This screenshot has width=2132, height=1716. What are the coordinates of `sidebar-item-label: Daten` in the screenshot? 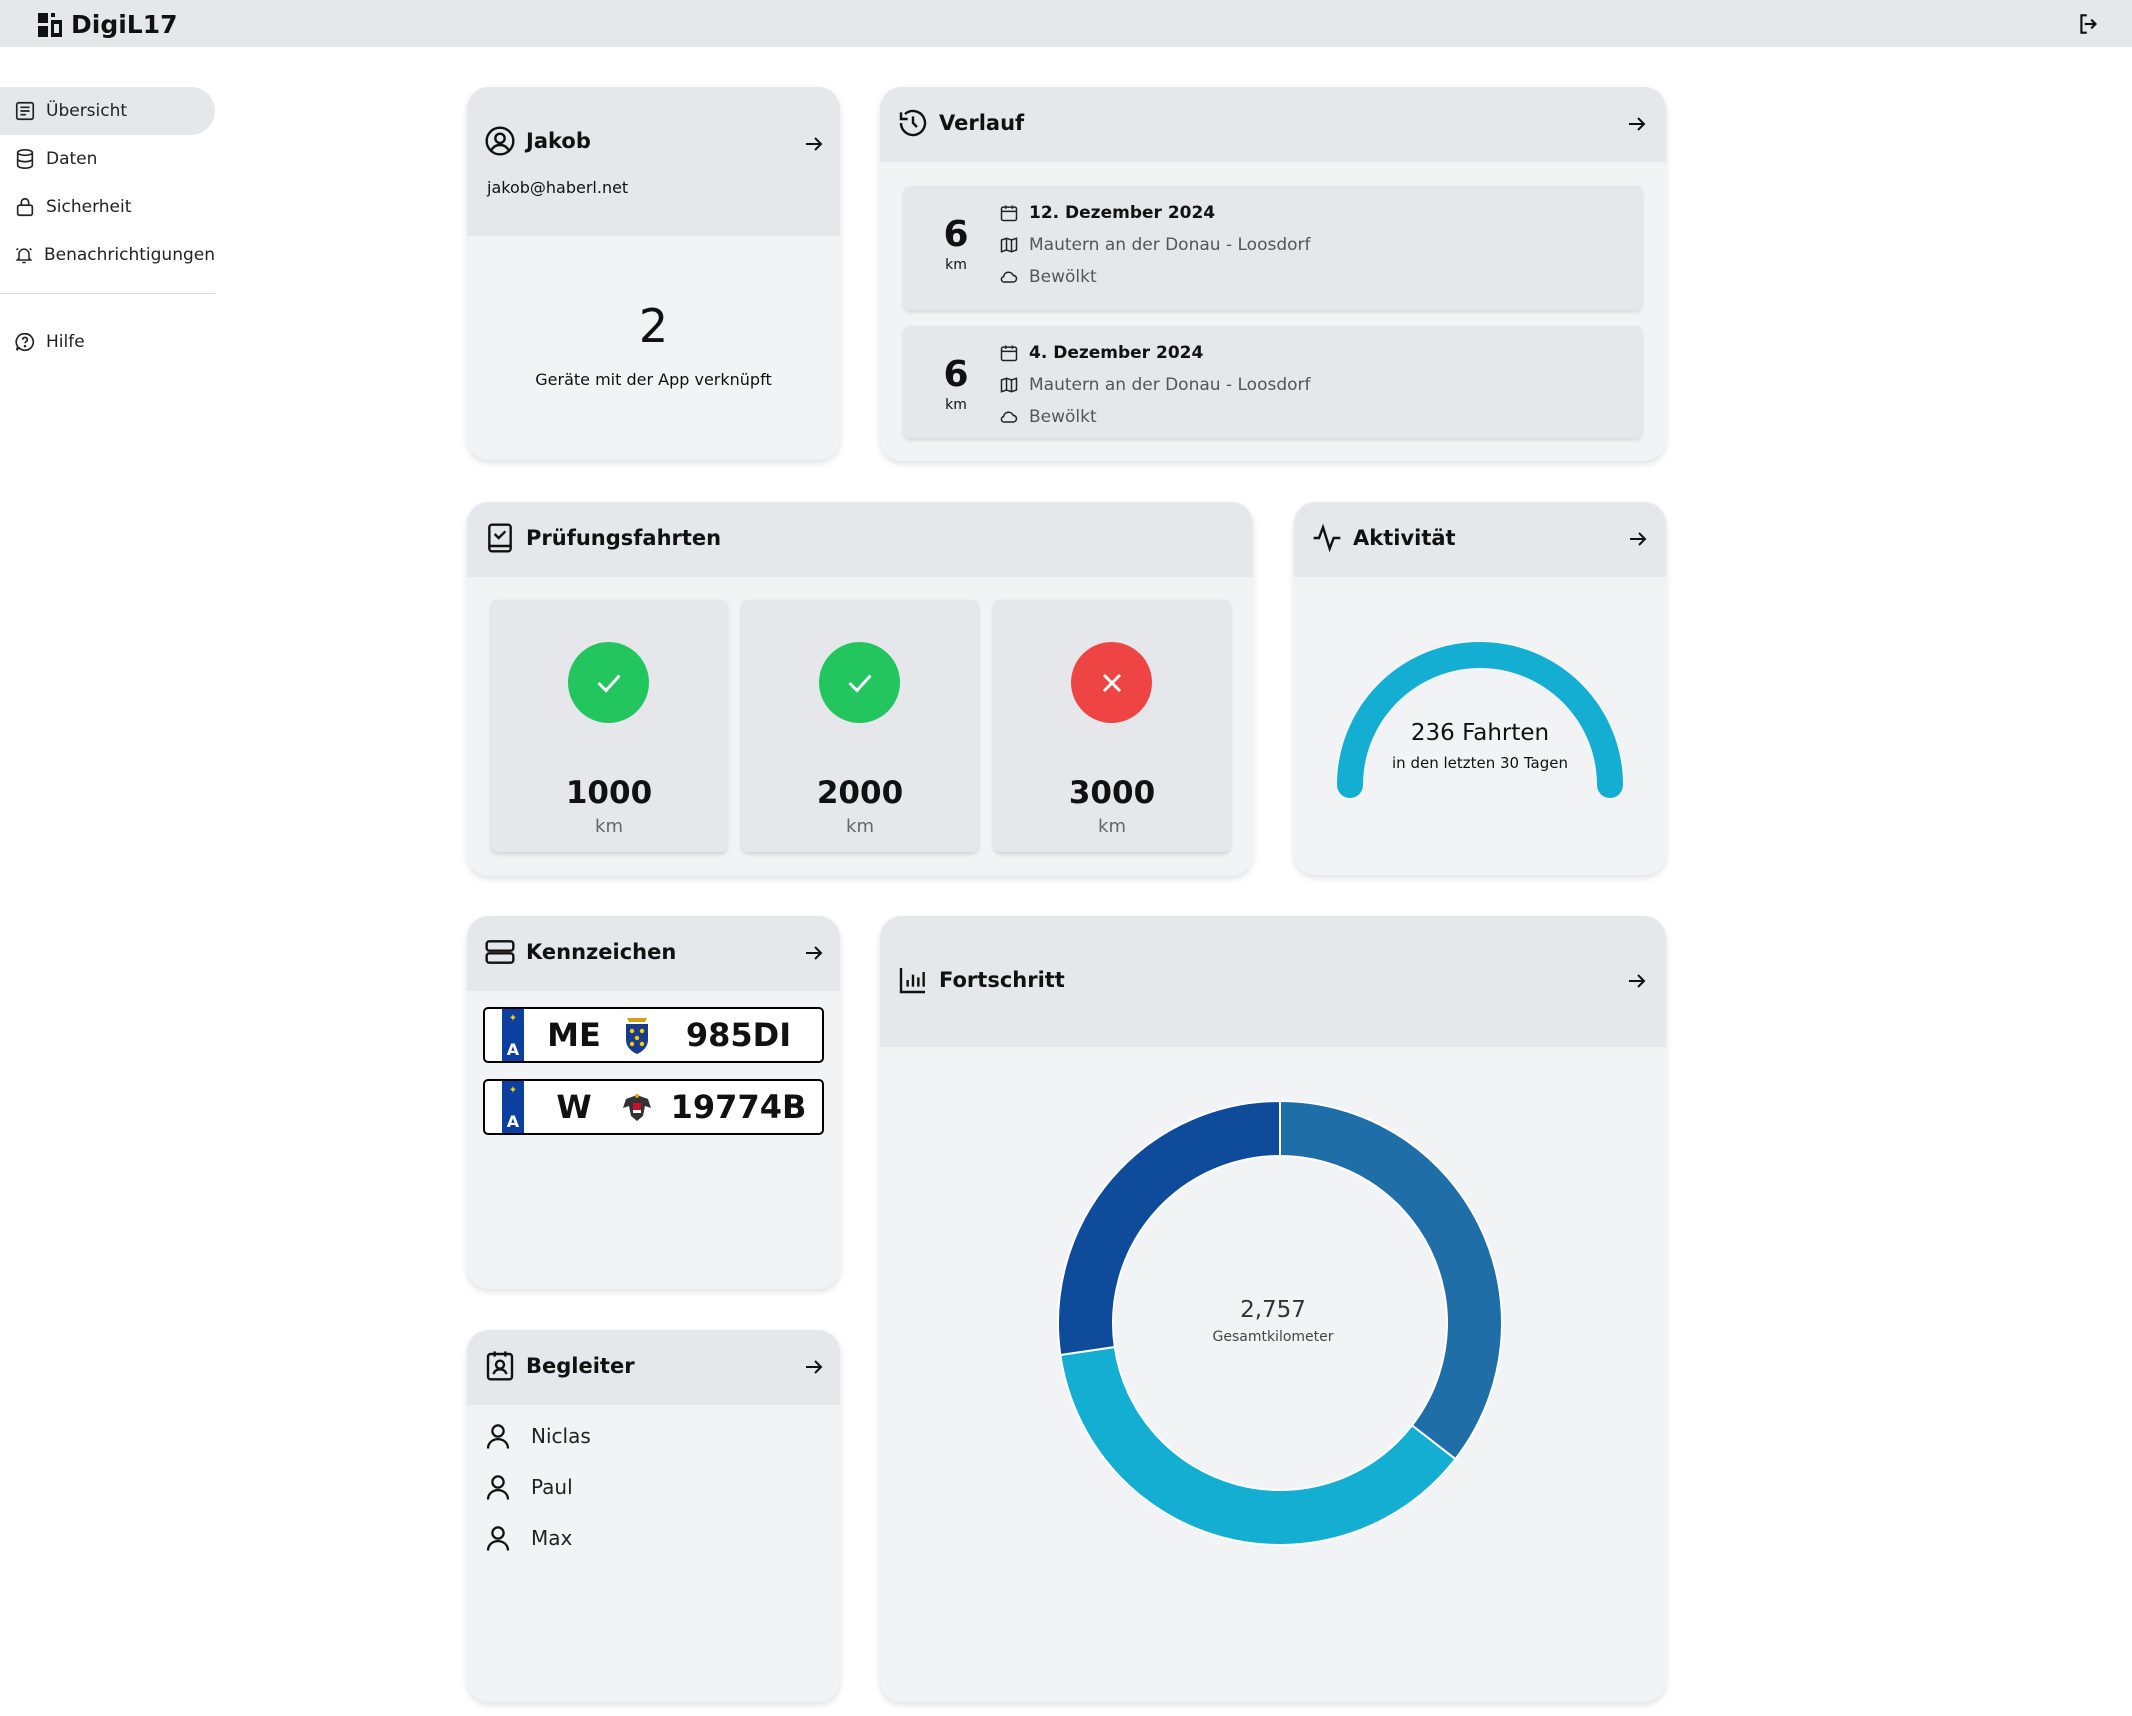 It's located at (72, 159).